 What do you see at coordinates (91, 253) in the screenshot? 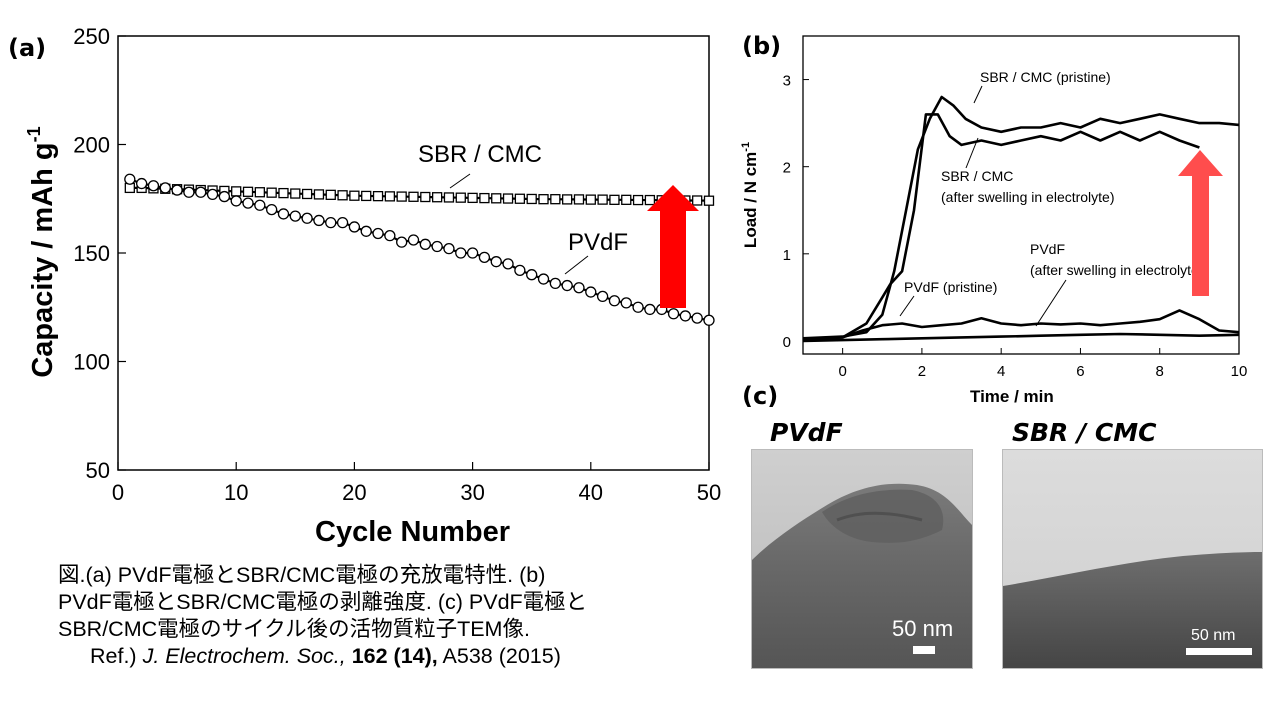
I see `y-tick-label-a: 150` at bounding box center [91, 253].